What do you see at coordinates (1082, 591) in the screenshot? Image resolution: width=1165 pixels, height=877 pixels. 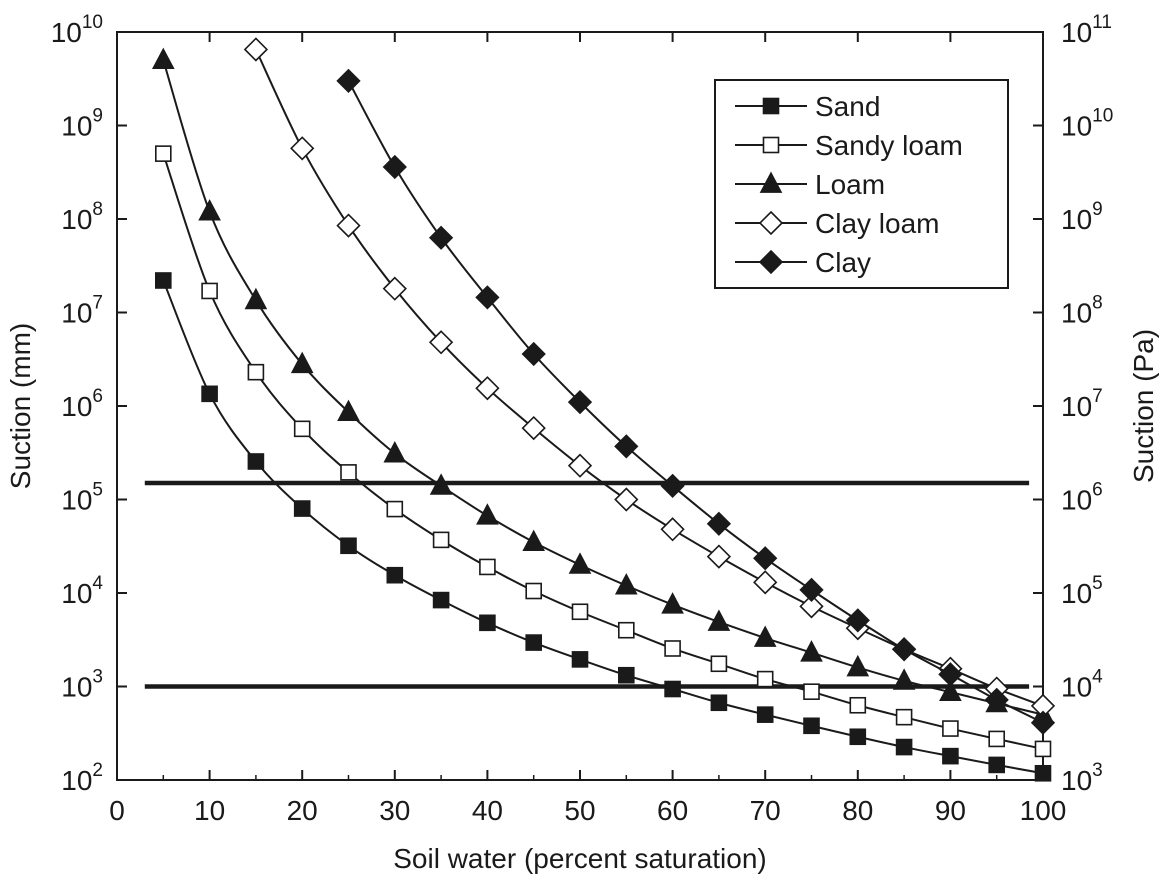 I see `y-tick-label-right: 10⁵` at bounding box center [1082, 591].